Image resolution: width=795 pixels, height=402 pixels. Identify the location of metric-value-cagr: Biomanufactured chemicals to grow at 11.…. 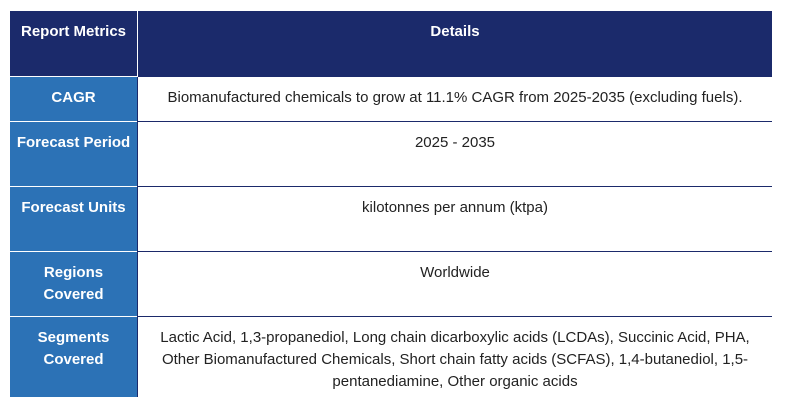
(454, 99).